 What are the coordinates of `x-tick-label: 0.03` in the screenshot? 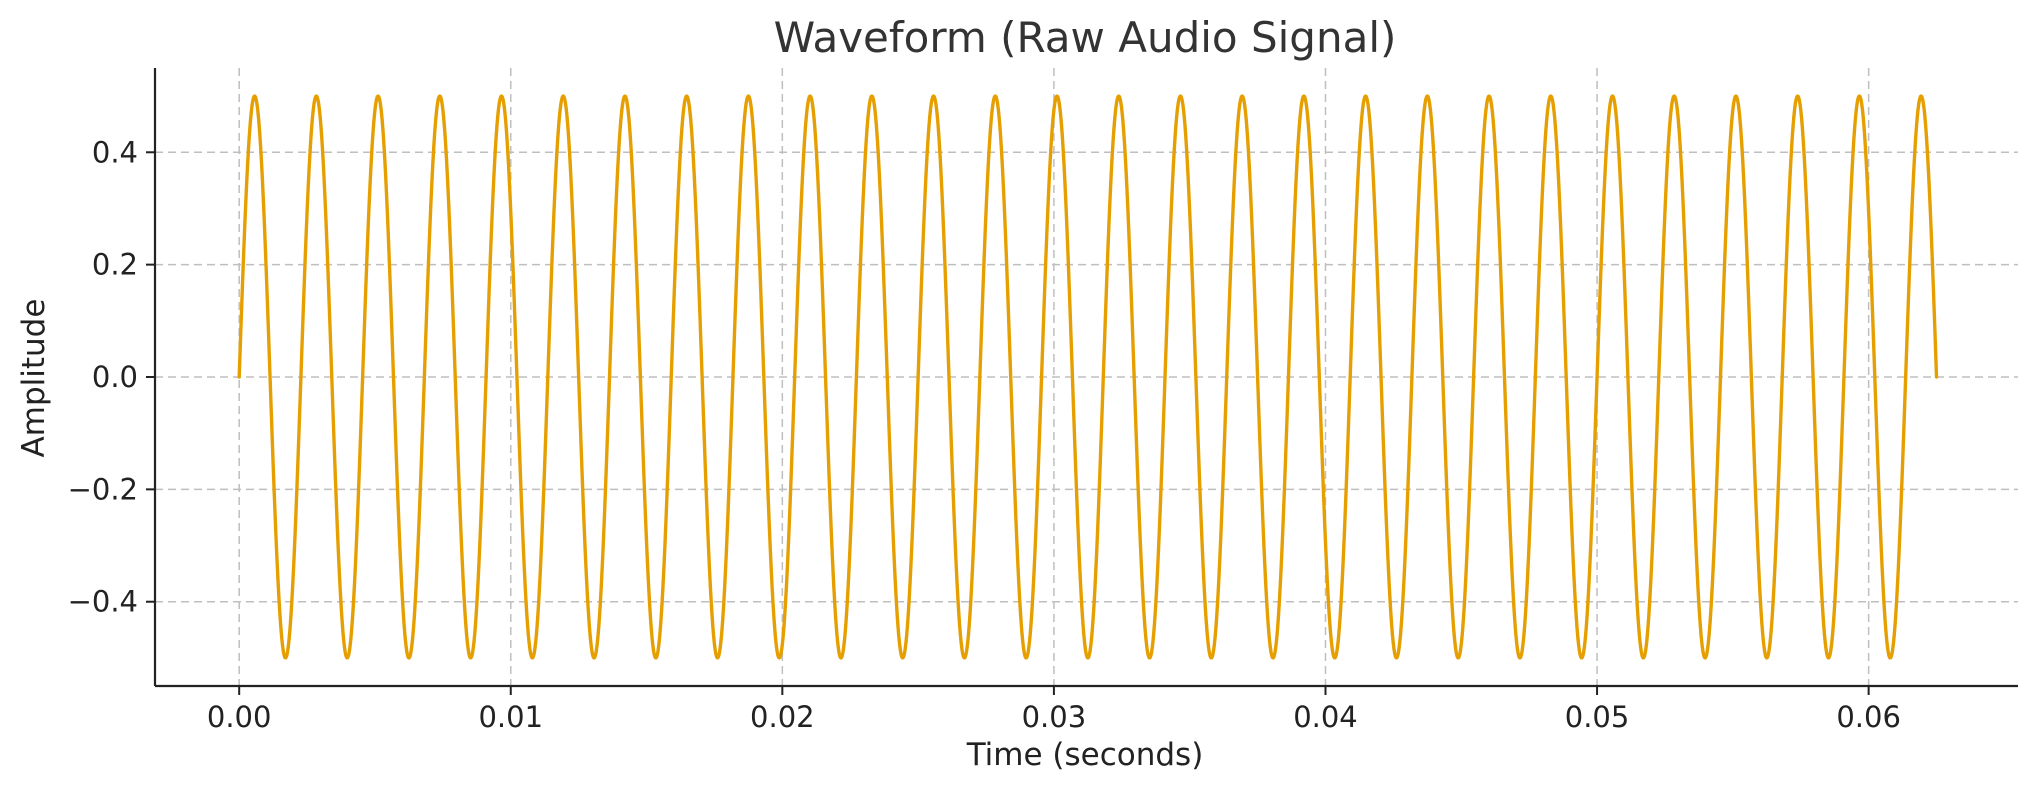 It's located at (1054, 717).